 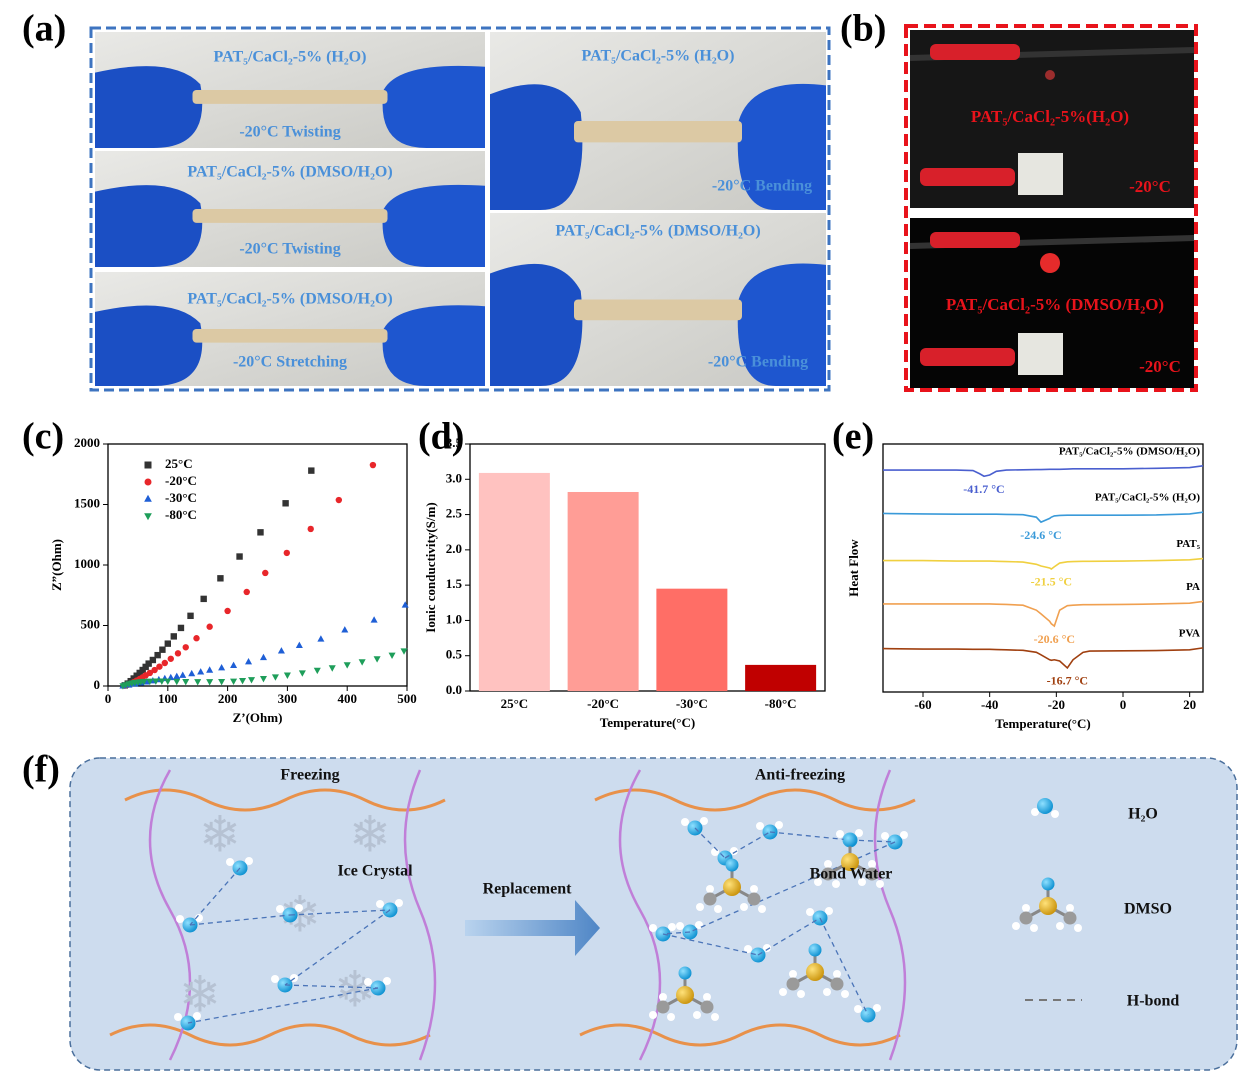 What do you see at coordinates (168, 698) in the screenshot?
I see `x-tick-label: 100` at bounding box center [168, 698].